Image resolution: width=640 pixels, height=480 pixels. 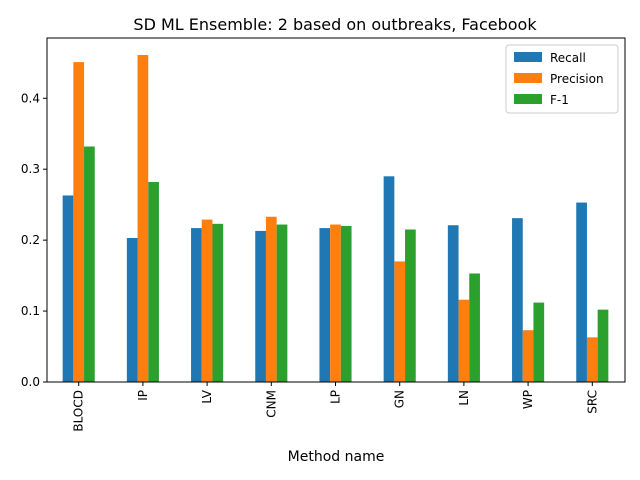 What do you see at coordinates (79, 411) in the screenshot?
I see `x-tick-label-blocd: BLOCD` at bounding box center [79, 411].